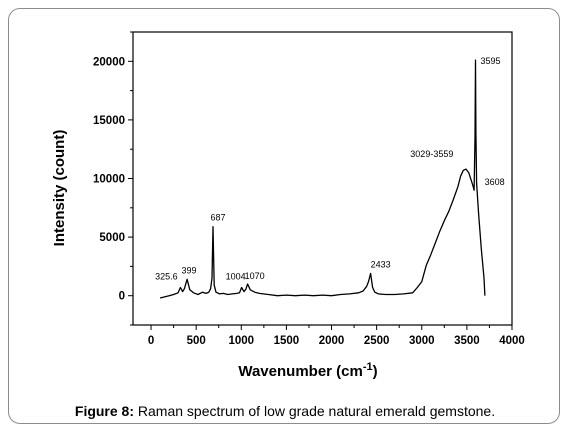  What do you see at coordinates (241, 341) in the screenshot?
I see `x-tick-label: 1000` at bounding box center [241, 341].